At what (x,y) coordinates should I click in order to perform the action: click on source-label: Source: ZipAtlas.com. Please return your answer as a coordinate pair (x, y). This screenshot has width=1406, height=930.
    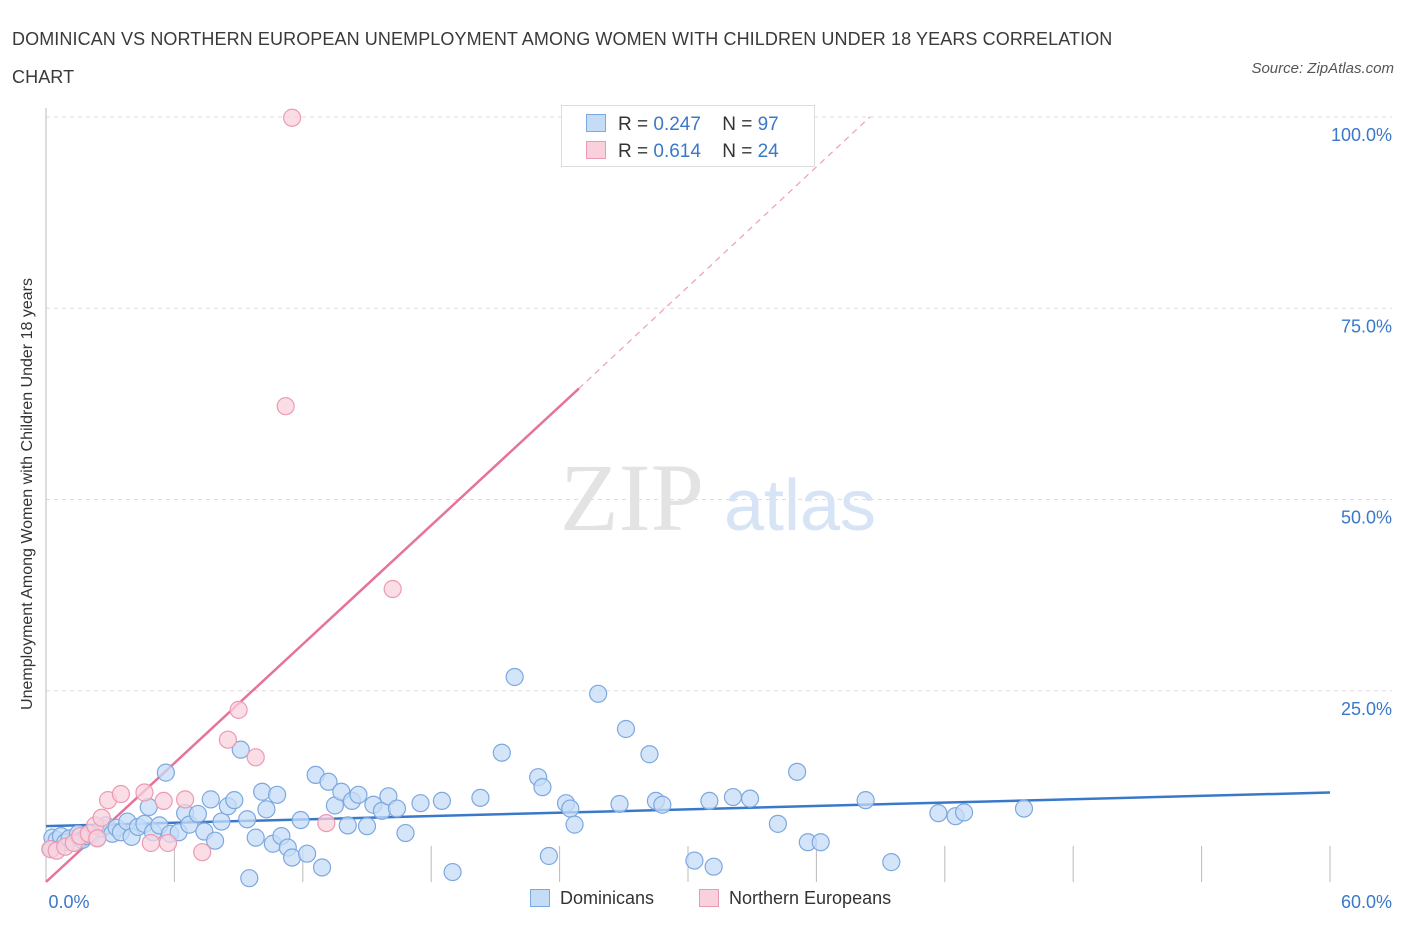
    Looking at the image, I should click on (1322, 68).